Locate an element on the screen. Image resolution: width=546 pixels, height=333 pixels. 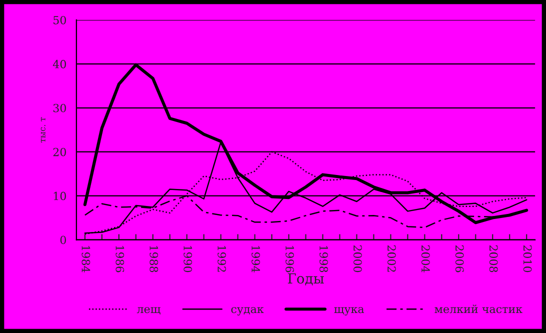
legend-label: лещ is located at coordinates (148, 311).